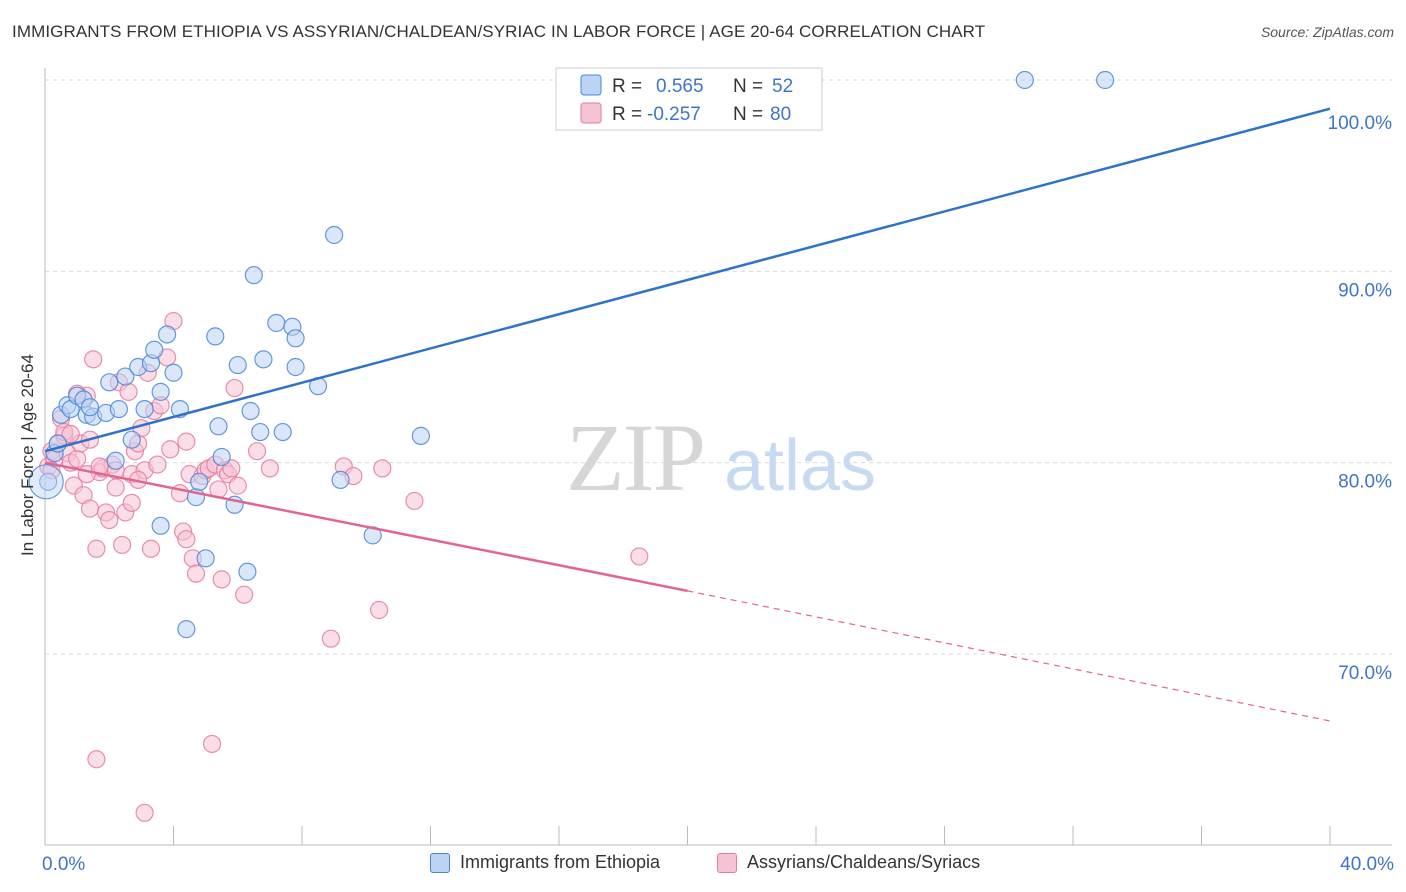  What do you see at coordinates (800, 466) in the screenshot?
I see `watermark-atlas: atlas` at bounding box center [800, 466].